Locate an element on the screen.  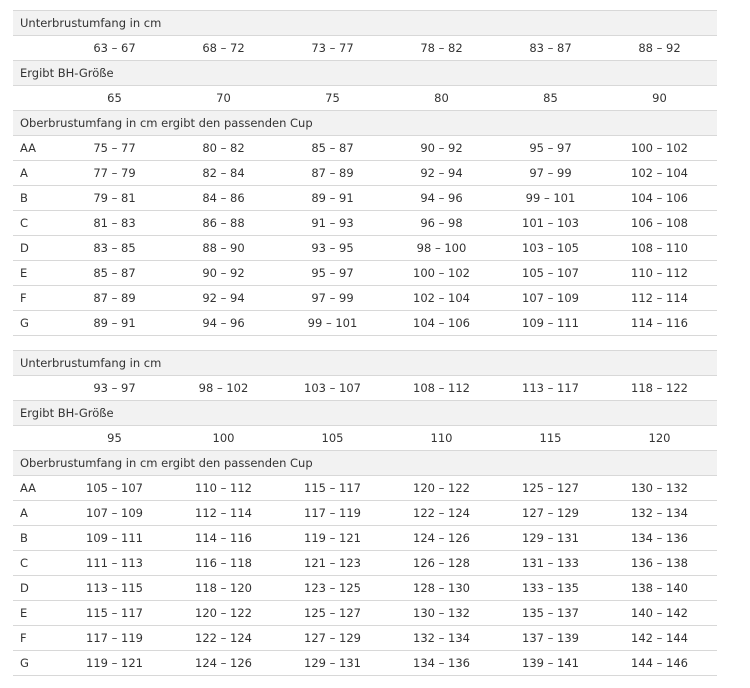
value-cell: 115 is located at coordinates (550, 438).